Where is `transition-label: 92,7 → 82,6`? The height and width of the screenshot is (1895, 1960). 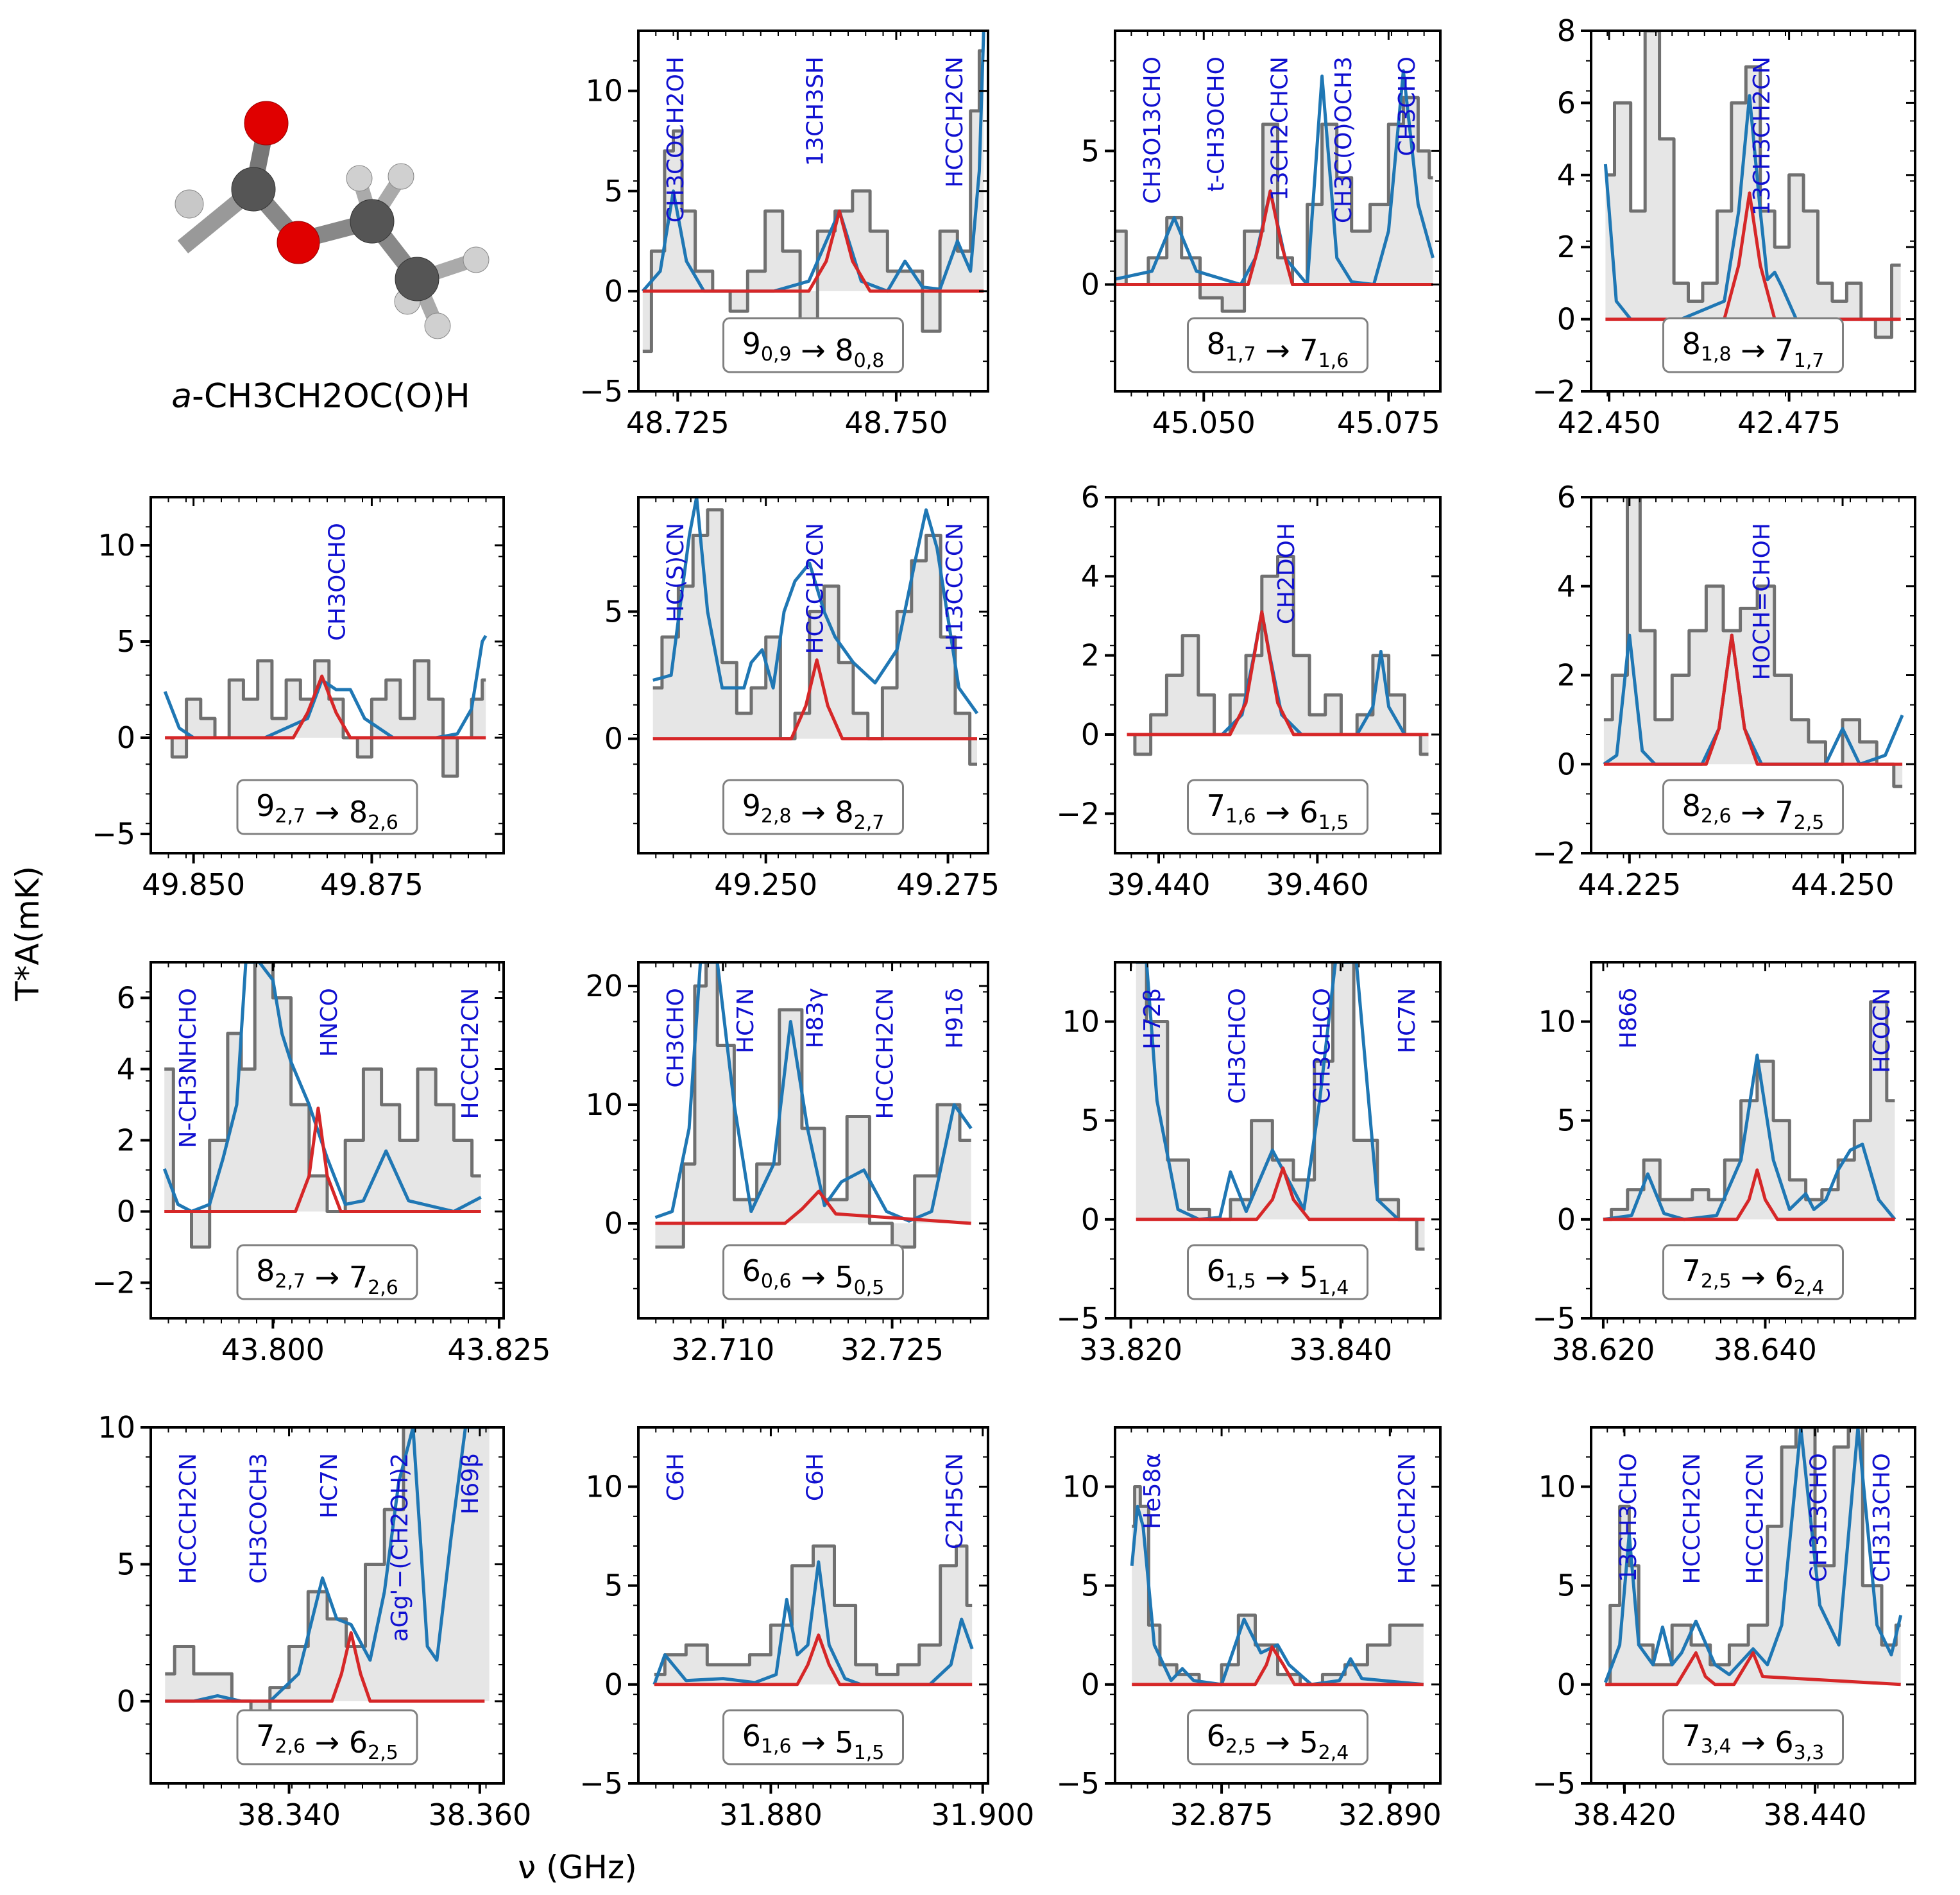 transition-label: 92,7 → 82,6 is located at coordinates (327, 811).